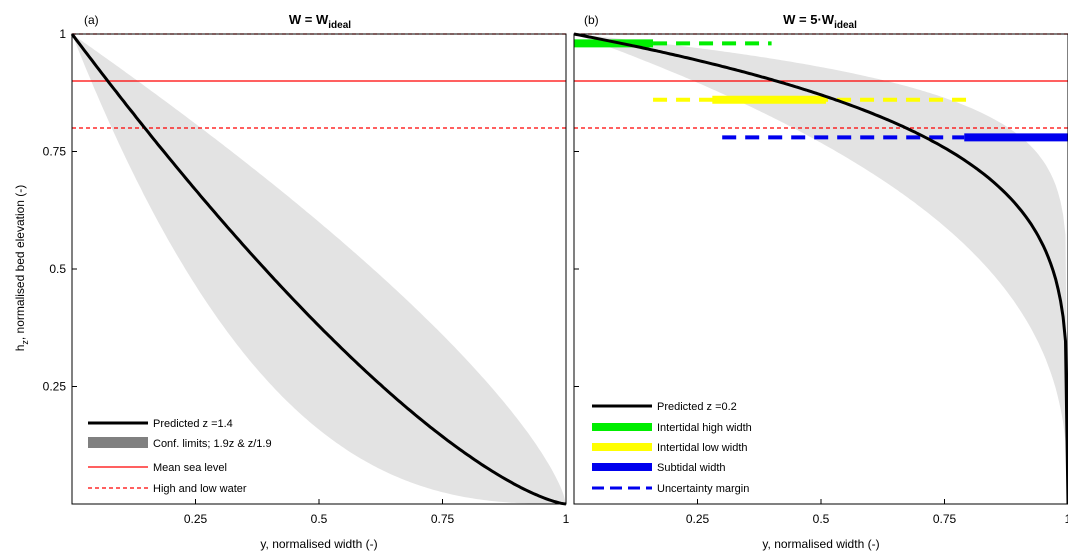 This screenshot has width=1068, height=552. Describe the element at coordinates (60, 210) in the screenshot. I see `a-y-ticks: 0.25 0.5 0.75 1` at that location.